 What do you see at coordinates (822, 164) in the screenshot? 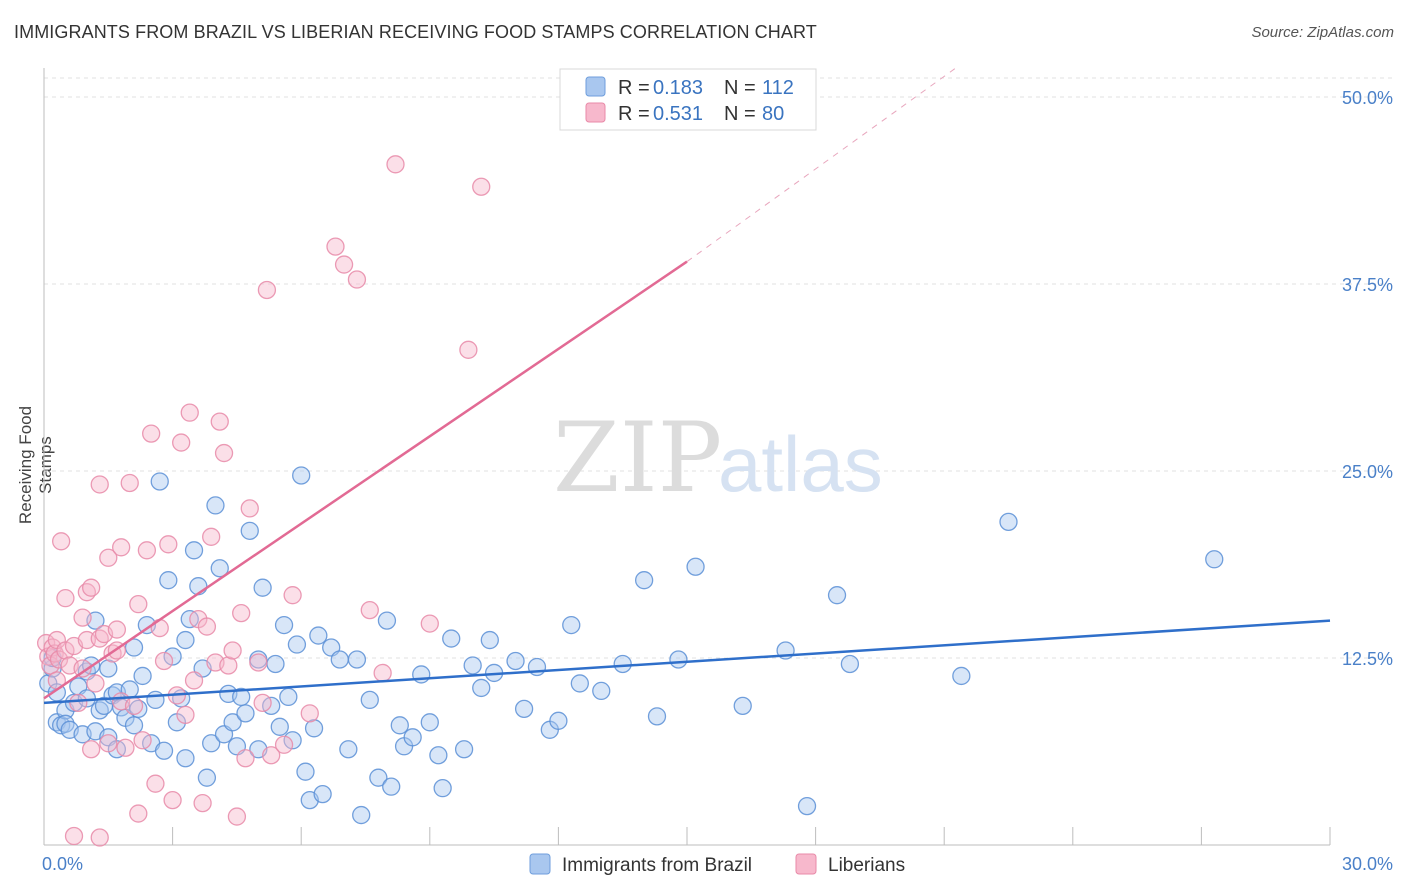
I see `trend-line-liberians-extension` at bounding box center [822, 164].